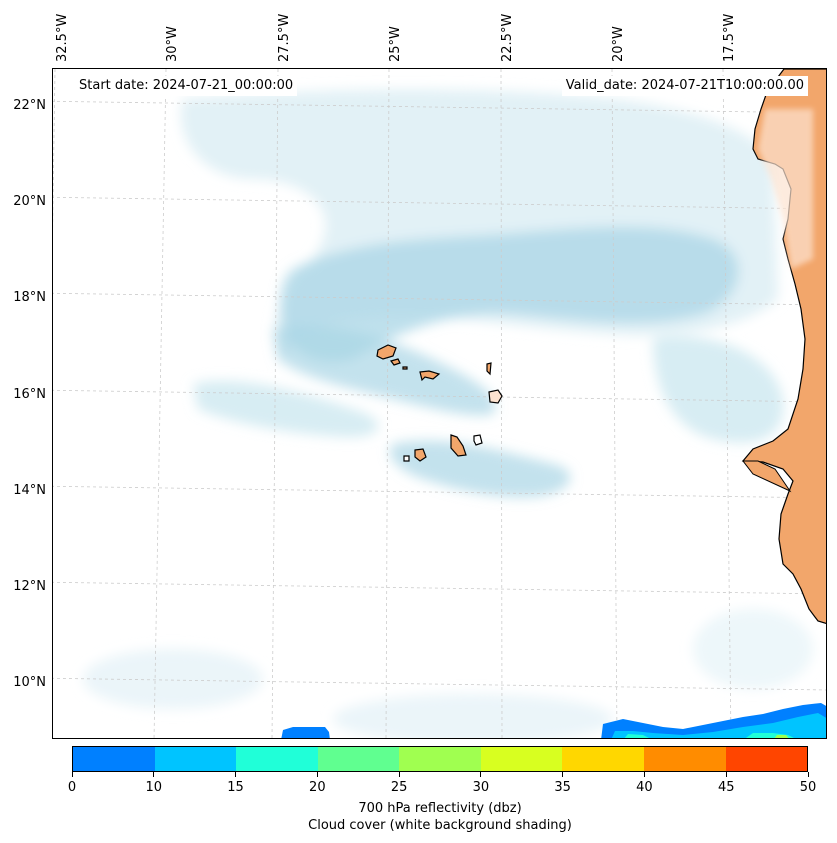  Describe the element at coordinates (186, 86) in the screenshot. I see `start-date-label: Start date: 2024-07-21_00:00:00` at that location.